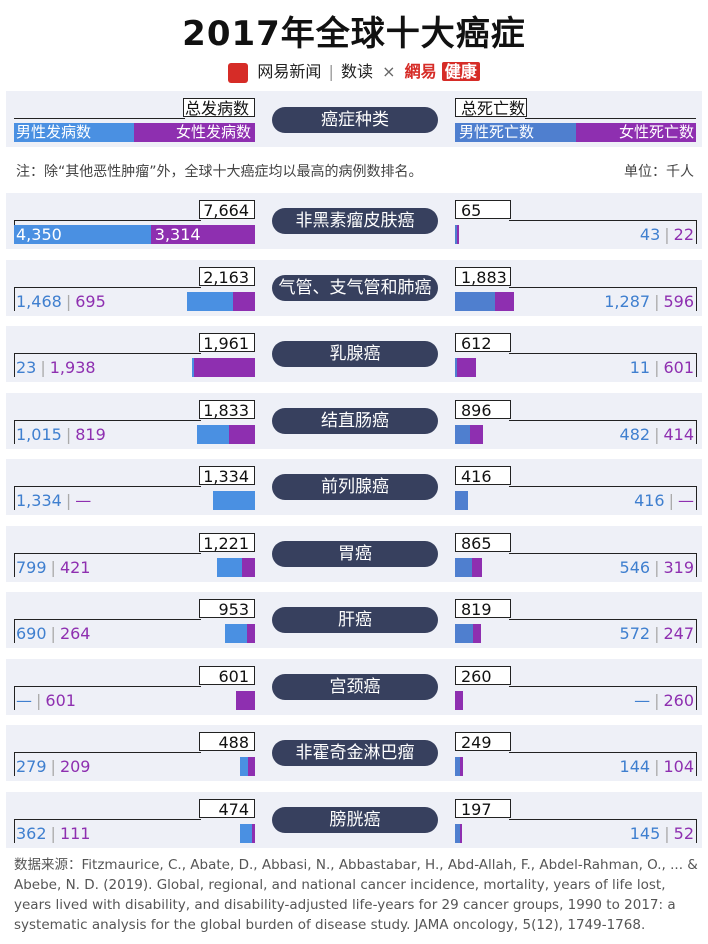 The width and height of the screenshot is (708, 944). Describe the element at coordinates (678, 434) in the screenshot. I see `death-female-value: 414` at that location.